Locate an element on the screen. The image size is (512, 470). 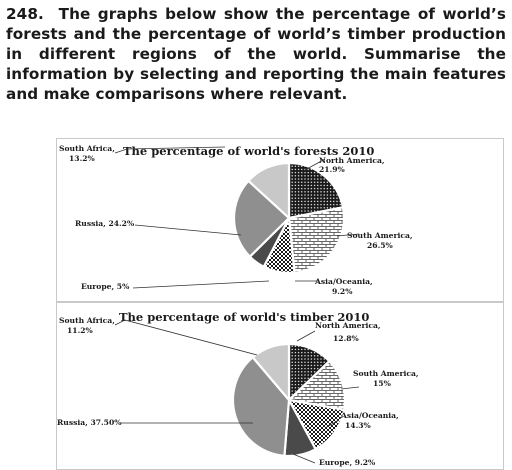
slice-value-south-america: 15% is located at coordinates (382, 383).